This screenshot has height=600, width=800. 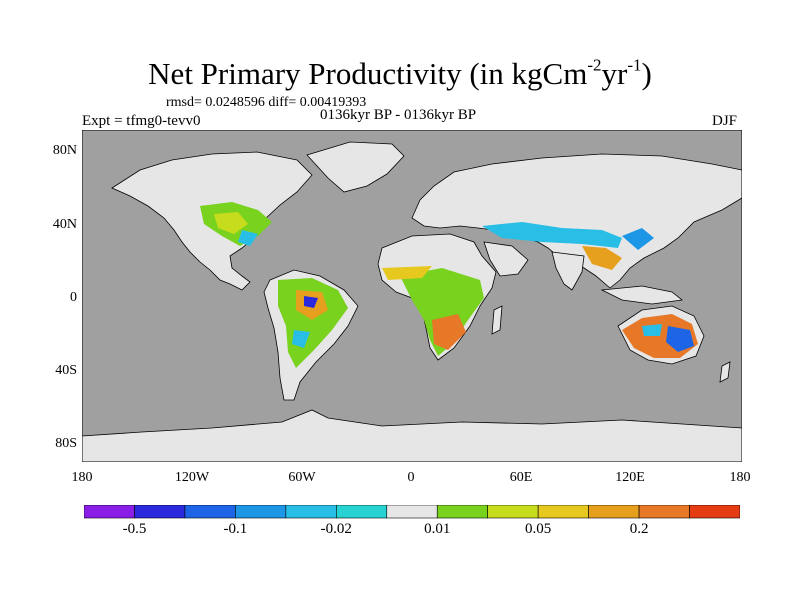 I want to click on title-text: Net Primary Productivity (in kgCm, so click(x=368, y=73).